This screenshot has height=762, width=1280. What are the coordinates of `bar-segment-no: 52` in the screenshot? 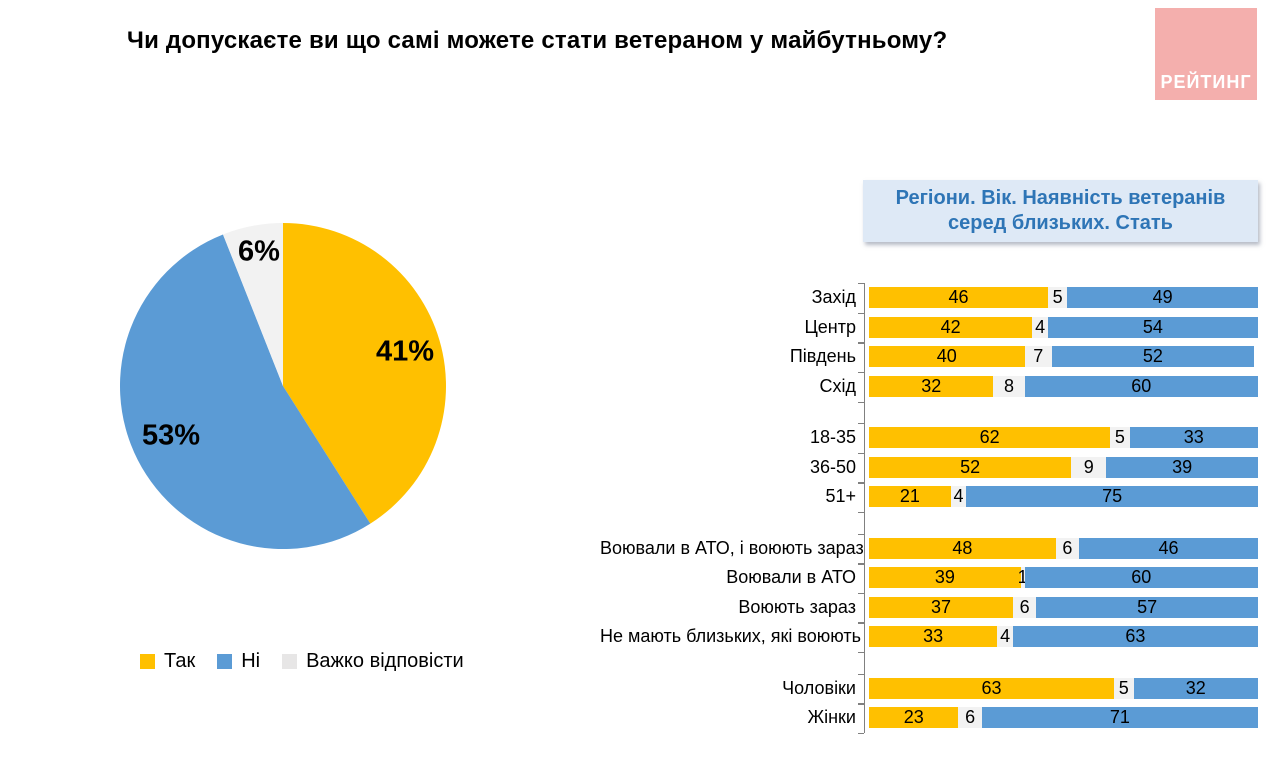 It's located at (1153, 357).